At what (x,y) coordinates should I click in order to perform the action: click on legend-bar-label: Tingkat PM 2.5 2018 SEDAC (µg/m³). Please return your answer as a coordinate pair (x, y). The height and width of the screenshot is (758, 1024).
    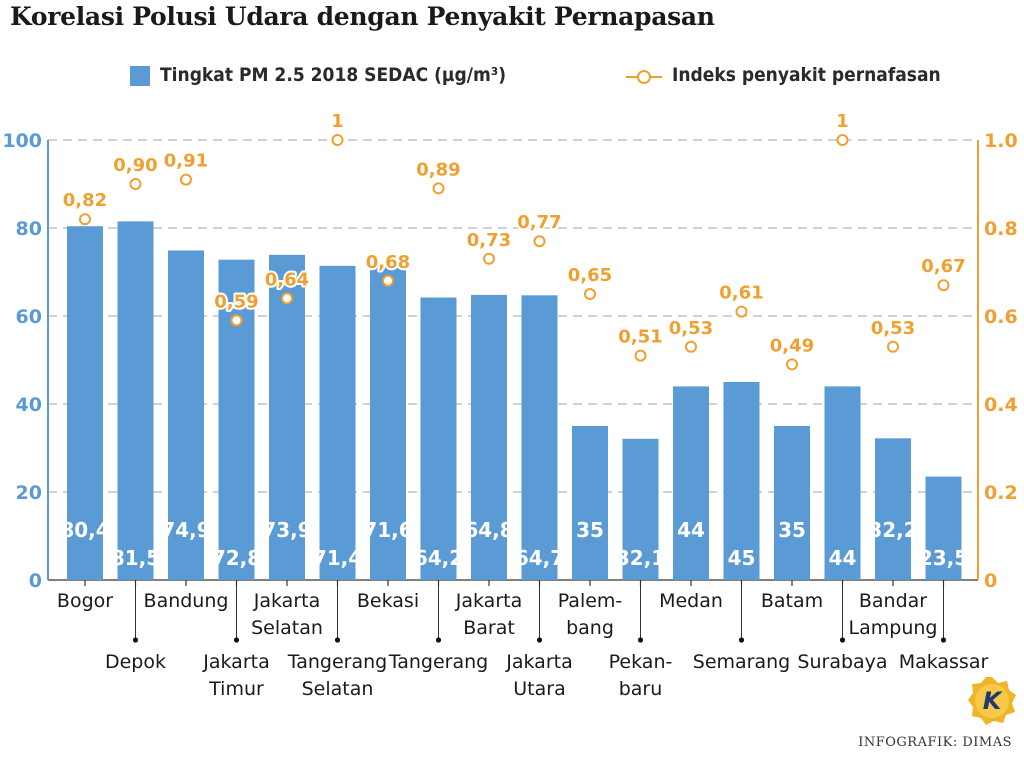
    Looking at the image, I should click on (333, 75).